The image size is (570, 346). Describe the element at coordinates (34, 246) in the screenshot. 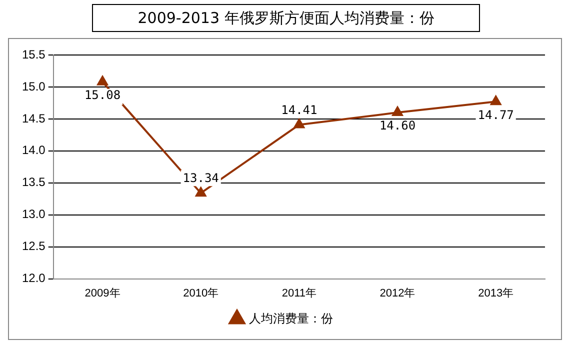

I see `y-tick-label: 12.5` at that location.